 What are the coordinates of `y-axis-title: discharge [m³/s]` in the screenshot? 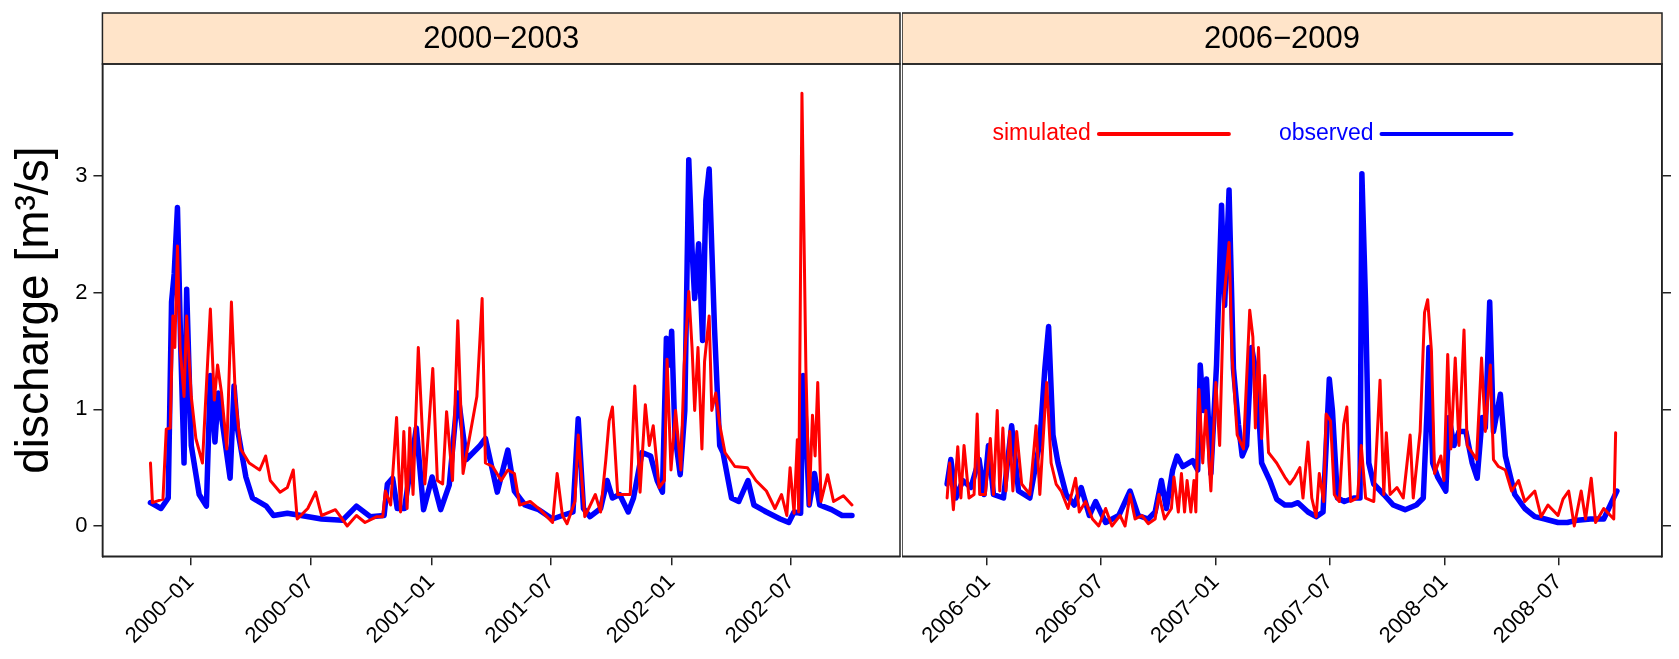 It's located at (32, 310).